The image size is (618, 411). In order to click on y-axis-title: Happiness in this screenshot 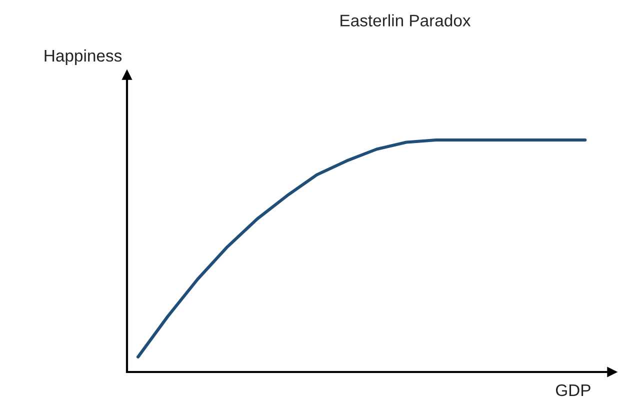, I will do `click(83, 57)`.